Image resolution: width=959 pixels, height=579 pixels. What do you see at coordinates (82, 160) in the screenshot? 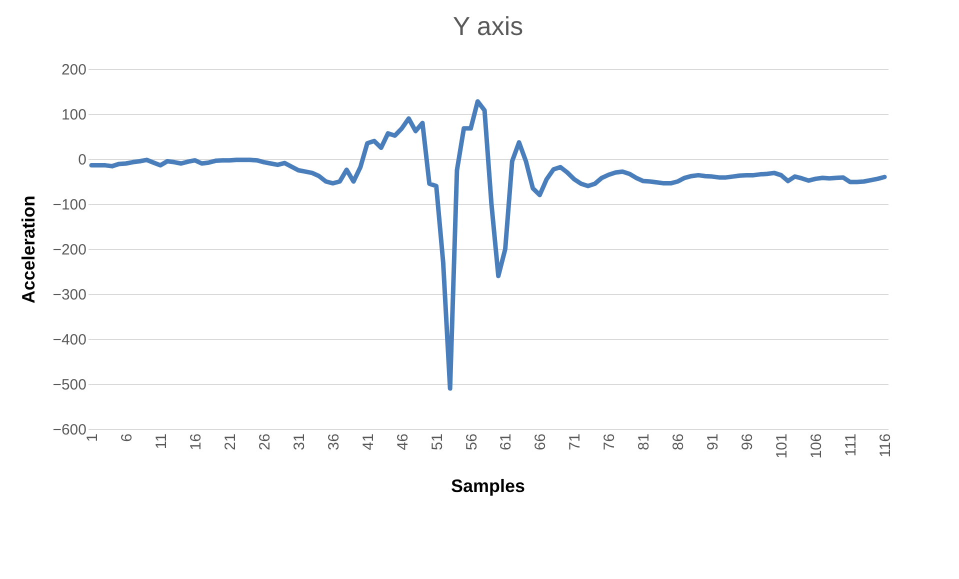
I see `y-tick-label: 0` at bounding box center [82, 160].